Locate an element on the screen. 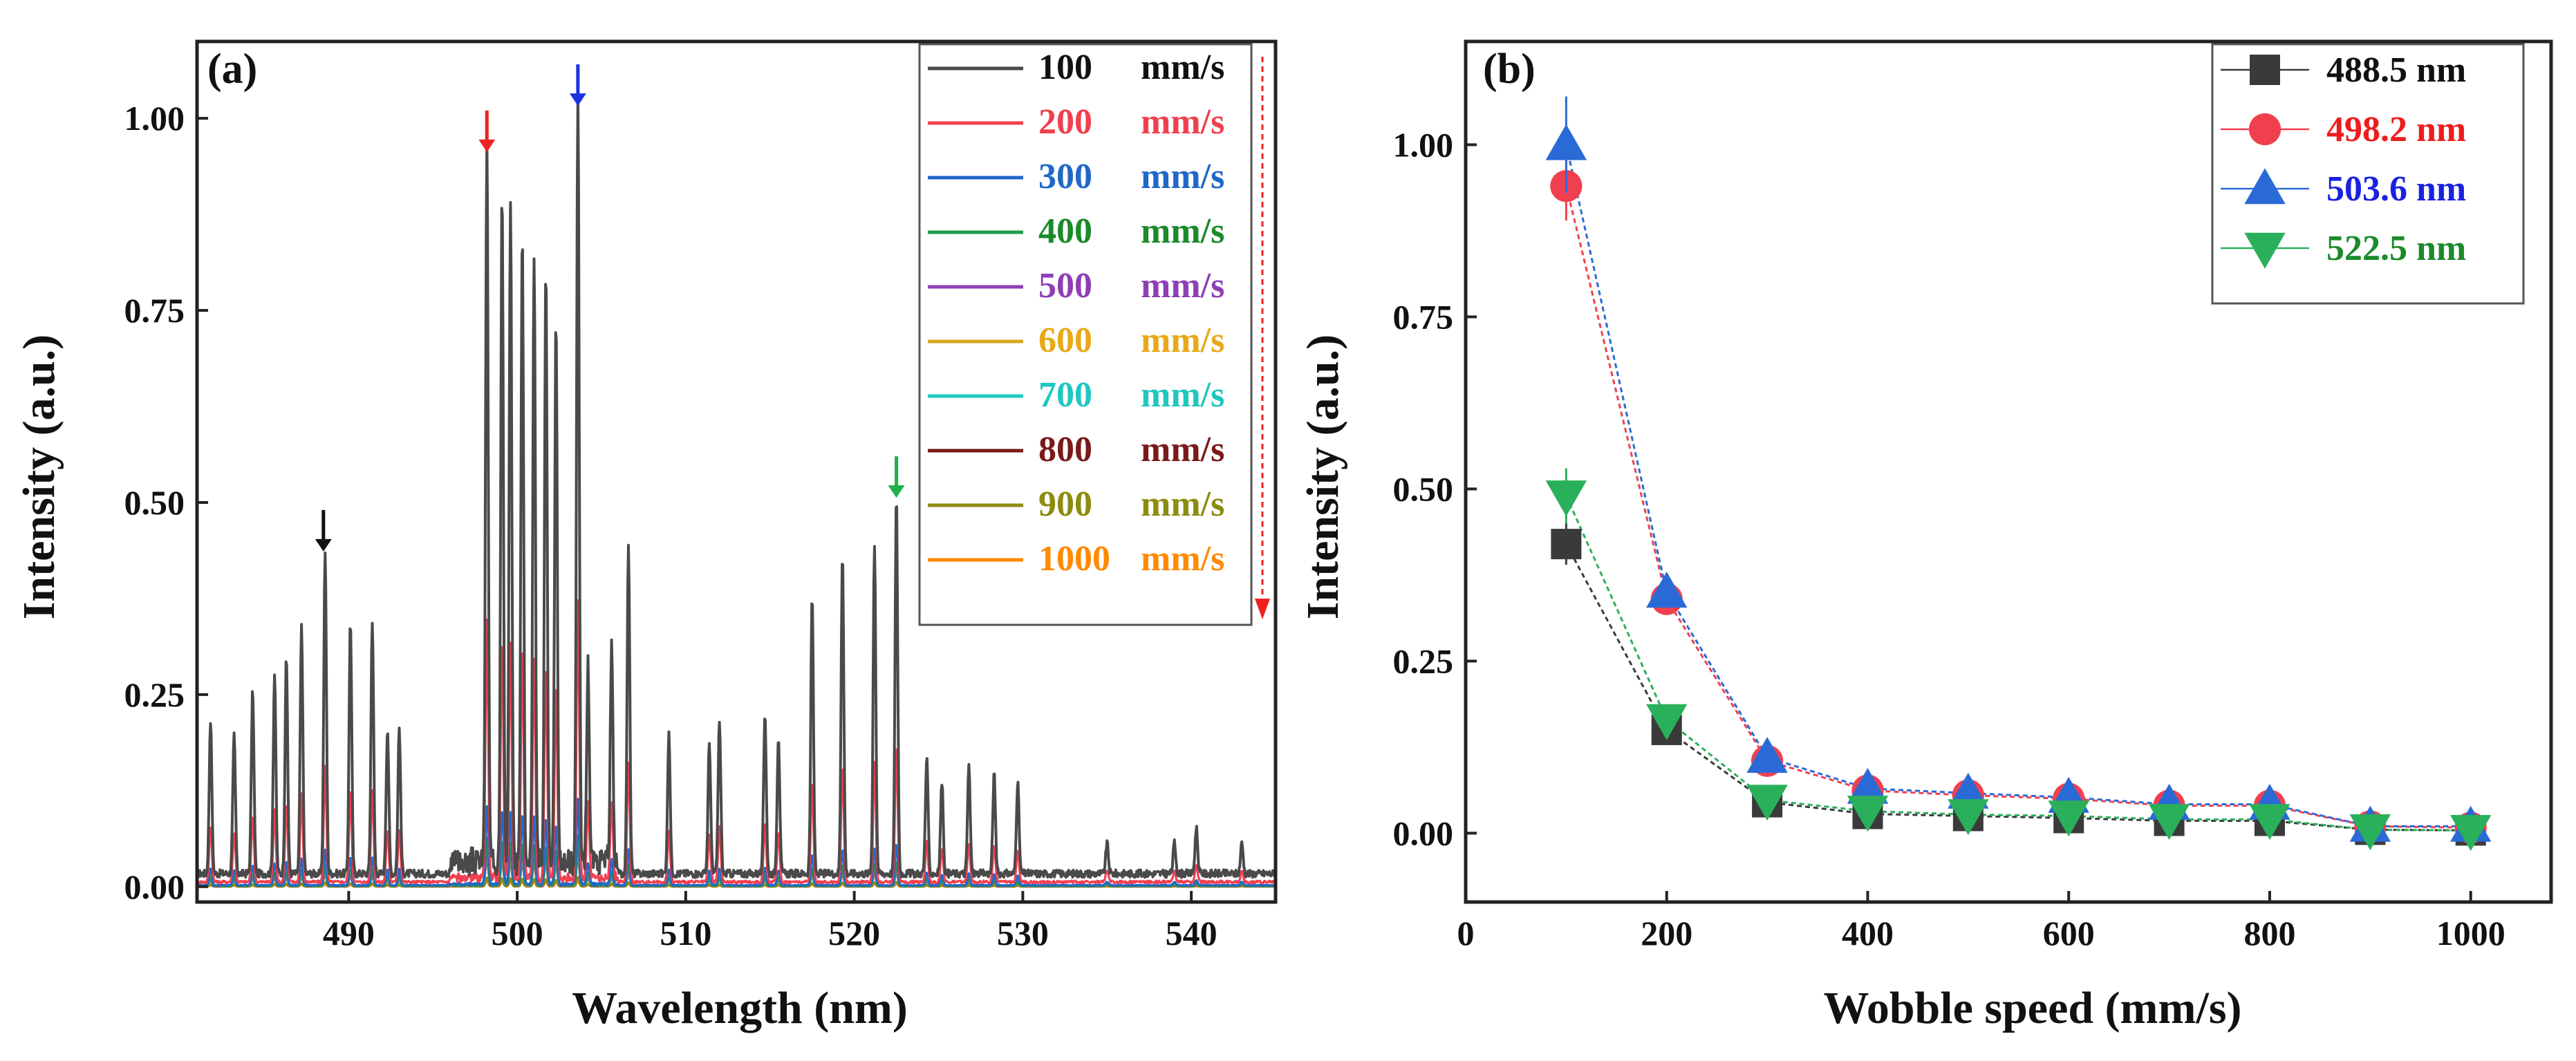  x-tick-label: 400 is located at coordinates (1868, 933).